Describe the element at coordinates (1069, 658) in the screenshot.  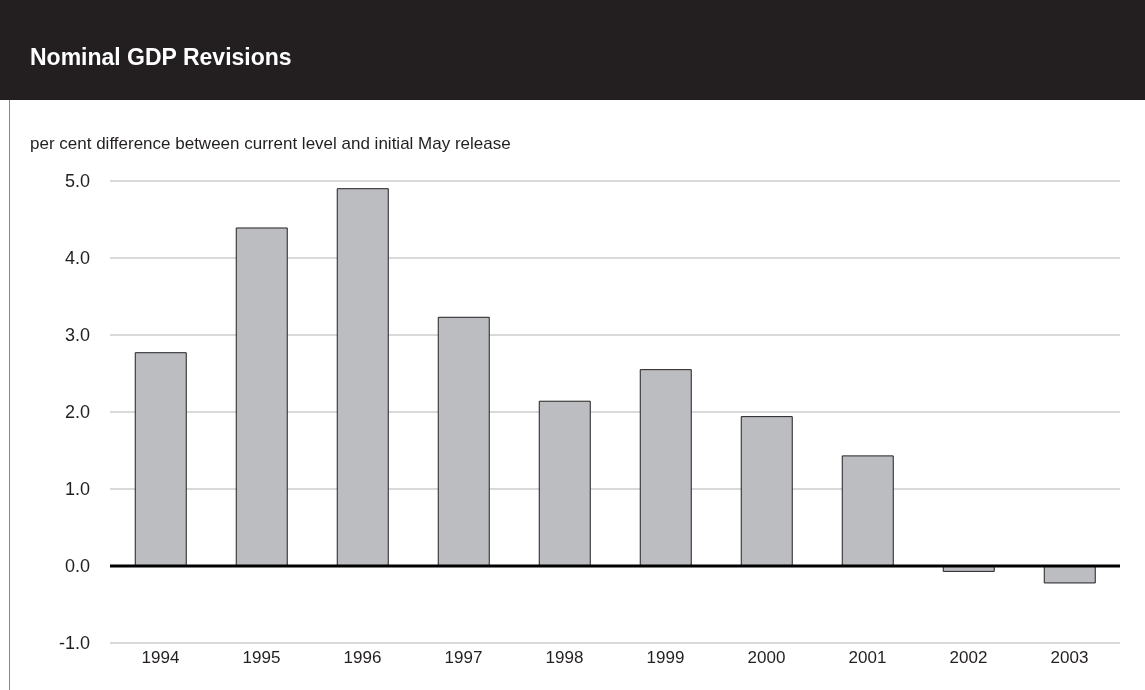
I see `x-tick-label: 2003` at that location.